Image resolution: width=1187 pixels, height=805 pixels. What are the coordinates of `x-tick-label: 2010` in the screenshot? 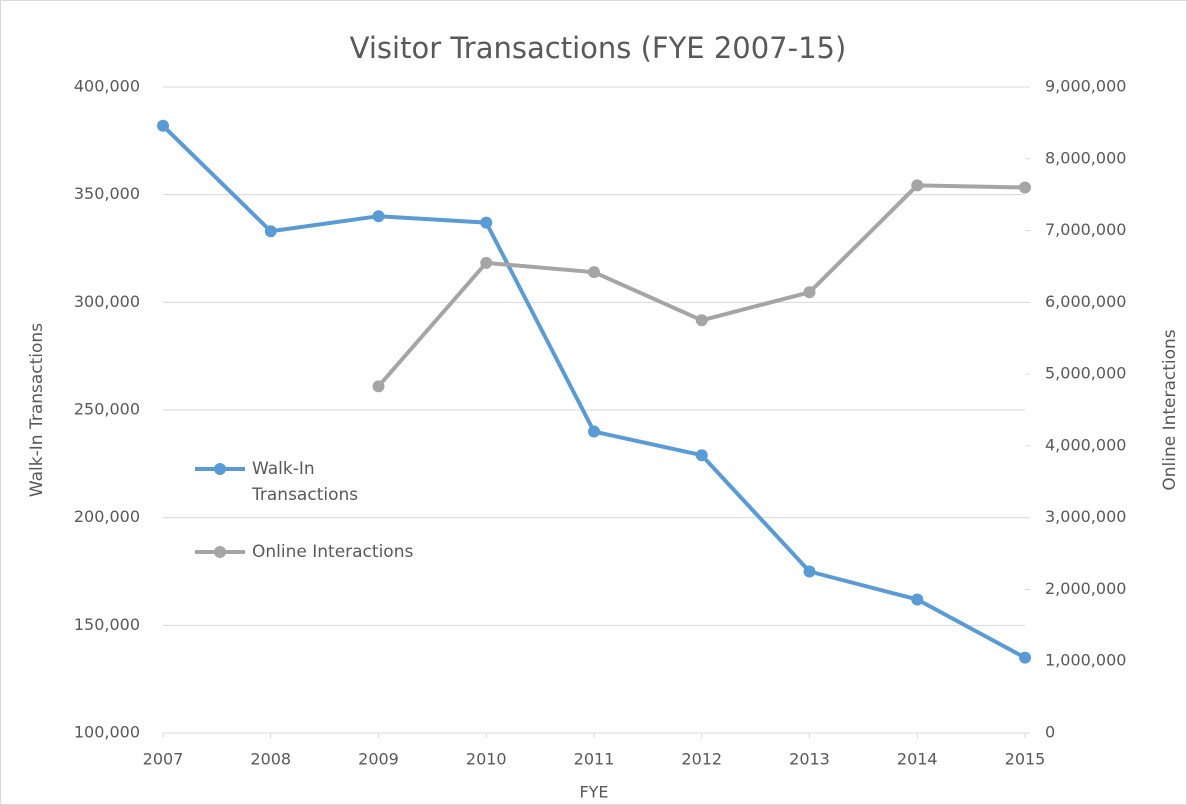 It's located at (486, 759).